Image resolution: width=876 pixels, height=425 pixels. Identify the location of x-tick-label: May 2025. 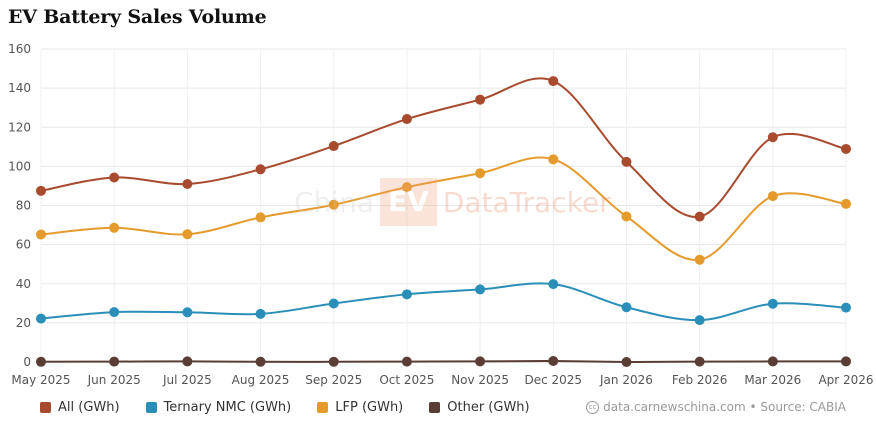
(40, 380).